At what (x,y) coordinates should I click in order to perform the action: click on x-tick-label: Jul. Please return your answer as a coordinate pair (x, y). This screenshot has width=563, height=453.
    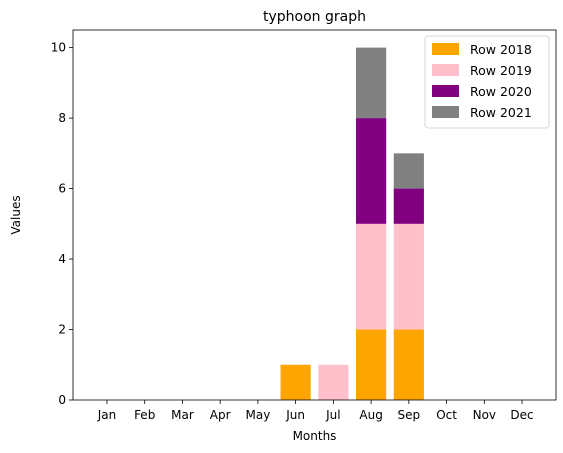
    Looking at the image, I should click on (332, 415).